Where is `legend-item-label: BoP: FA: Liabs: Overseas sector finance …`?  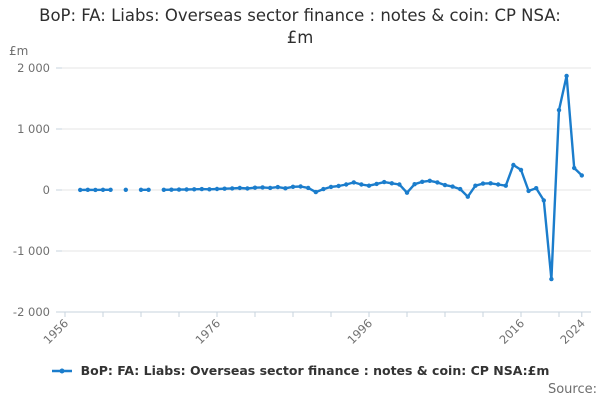
legend-item-label: BoP: FA: Liabs: Overseas sector finance … is located at coordinates (315, 370).